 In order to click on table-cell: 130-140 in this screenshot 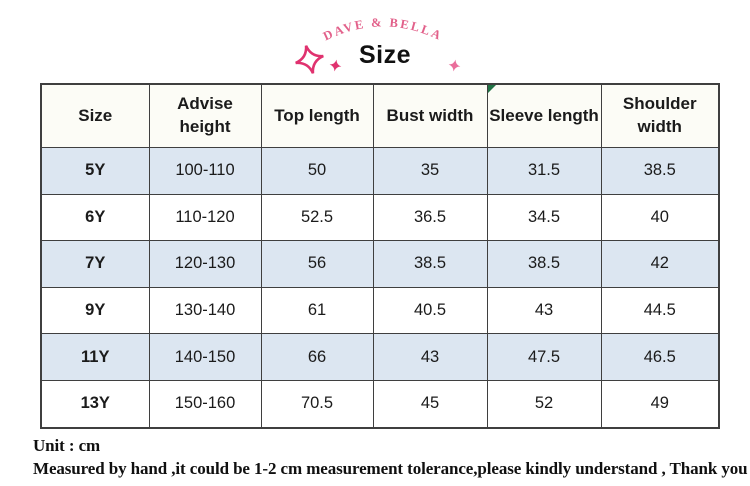, I will do `click(205, 310)`.